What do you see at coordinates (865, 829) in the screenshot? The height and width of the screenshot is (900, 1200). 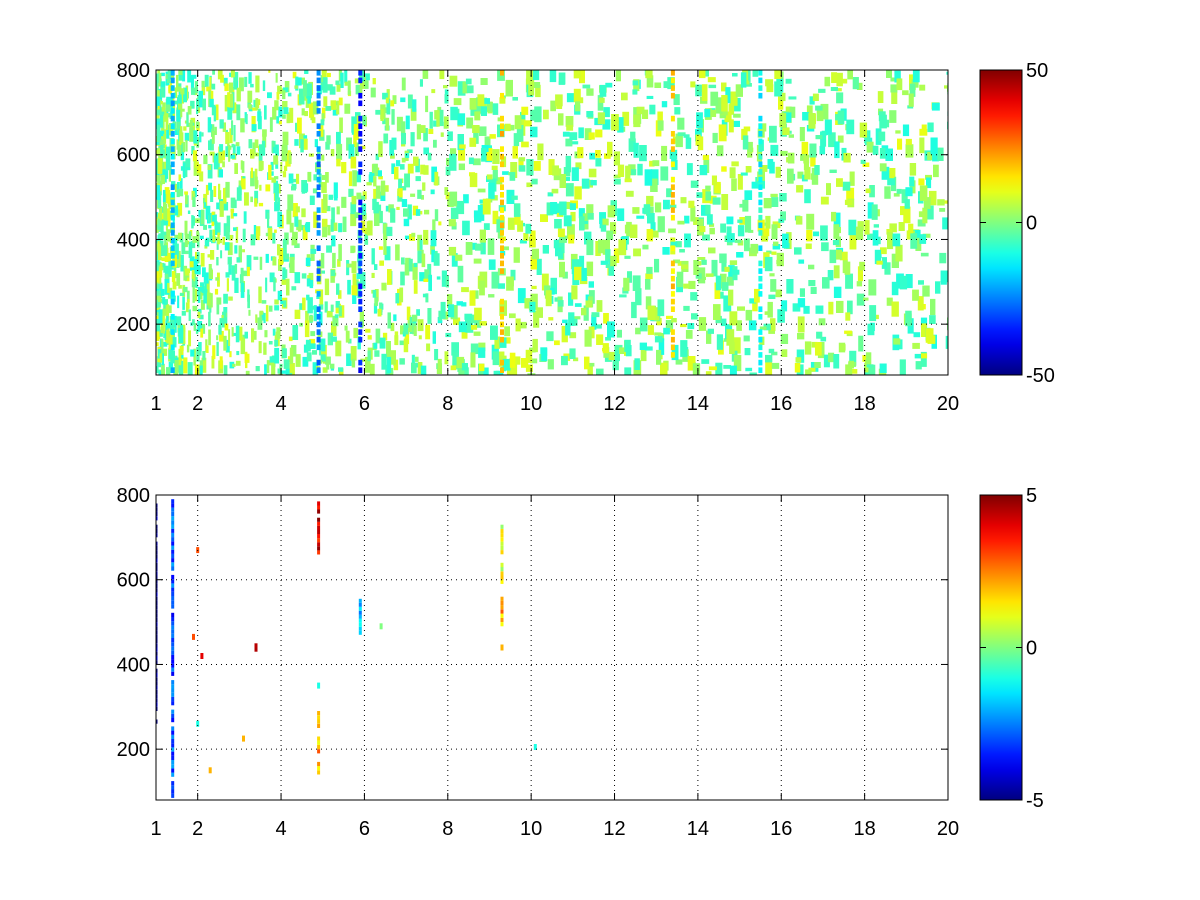 I see `x-tick-label: 18` at bounding box center [865, 829].